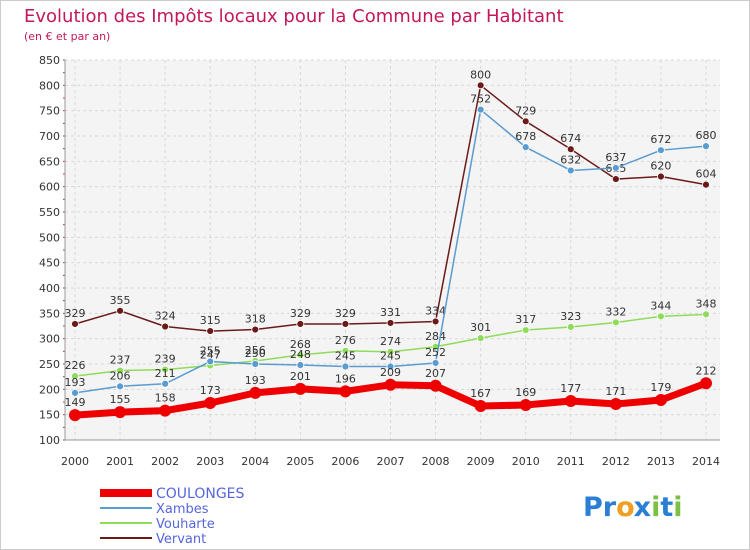 This screenshot has height=550, width=750. I want to click on y-tick-label: 250, so click(49, 364).